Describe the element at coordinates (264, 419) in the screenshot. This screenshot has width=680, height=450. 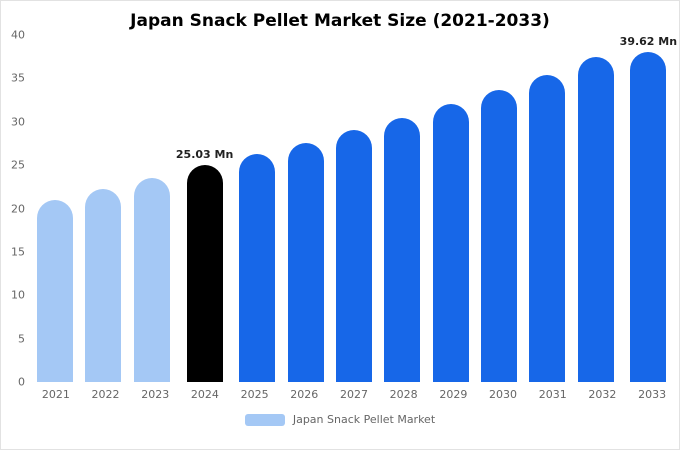
I see `legend-swatch` at that location.